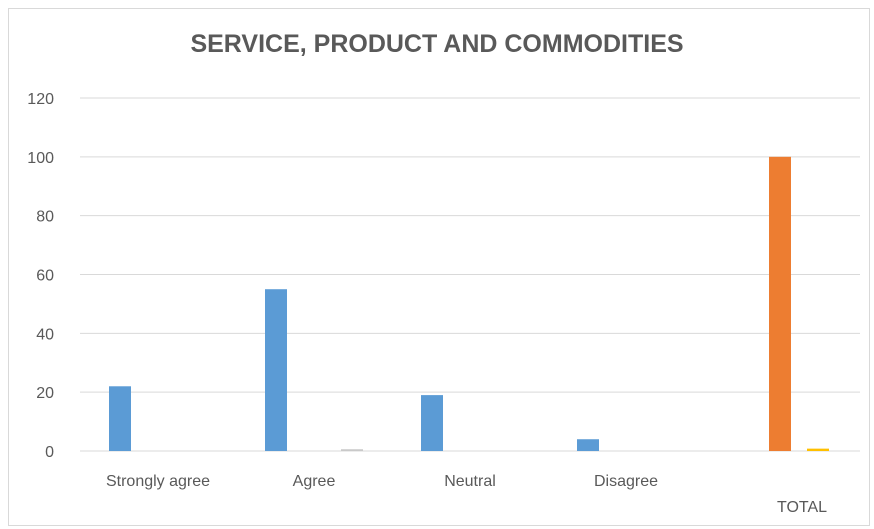 The image size is (874, 529). What do you see at coordinates (158, 481) in the screenshot?
I see `x-tick-label: Strongly agree` at bounding box center [158, 481].